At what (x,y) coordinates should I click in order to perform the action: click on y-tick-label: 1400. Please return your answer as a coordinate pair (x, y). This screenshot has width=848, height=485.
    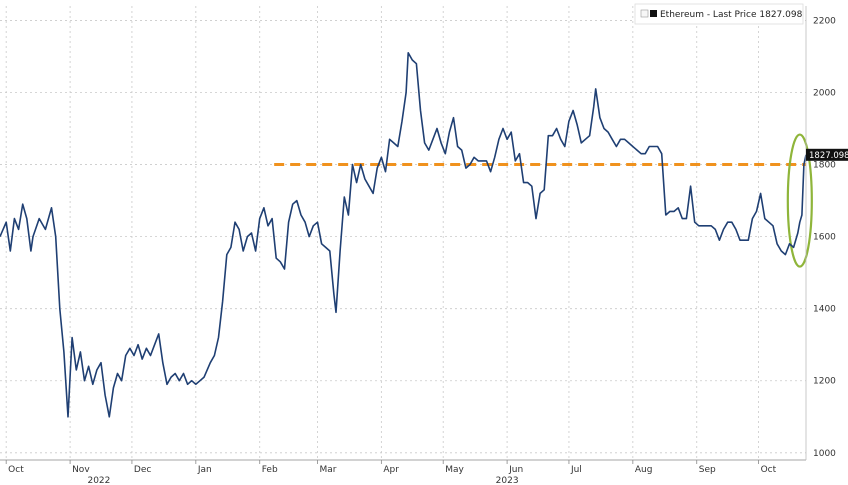
    Looking at the image, I should click on (824, 310).